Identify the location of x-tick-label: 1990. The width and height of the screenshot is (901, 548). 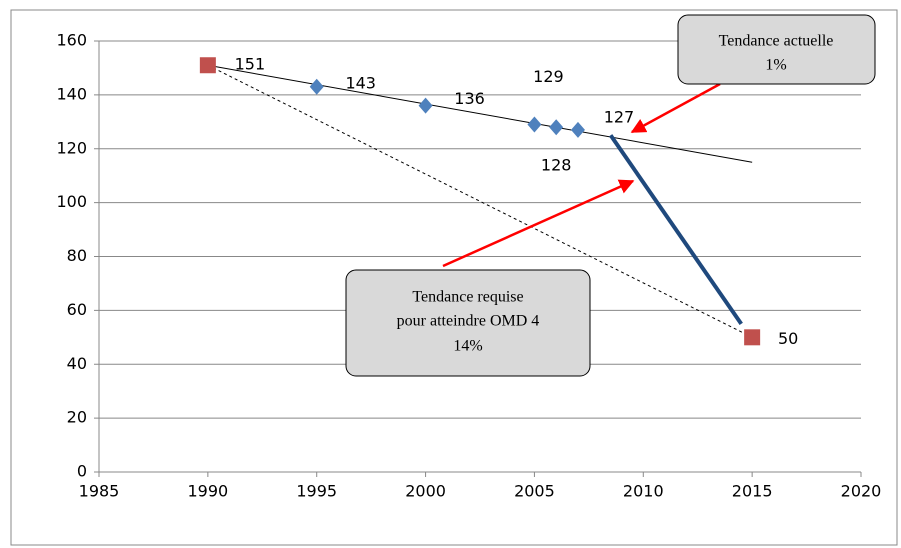
(207, 491).